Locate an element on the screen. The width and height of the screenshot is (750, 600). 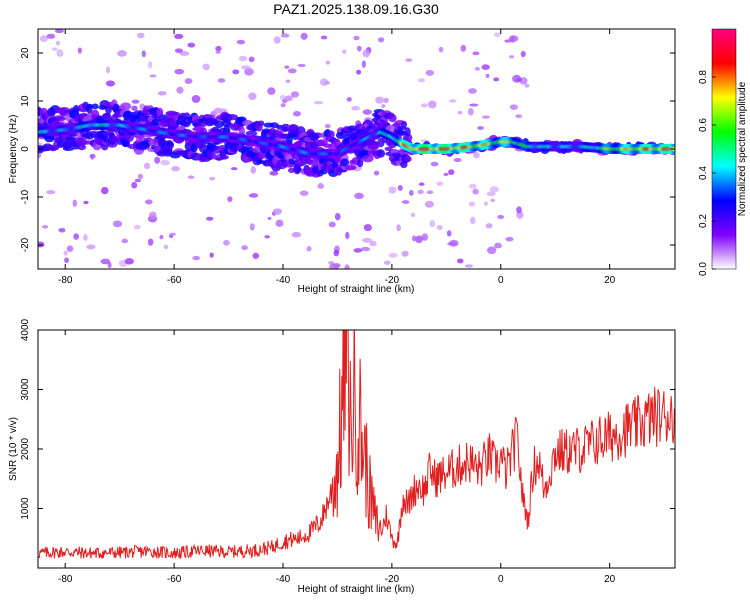
figure-title: PAZ1.2025.138.09.16.G30 is located at coordinates (356, 9).